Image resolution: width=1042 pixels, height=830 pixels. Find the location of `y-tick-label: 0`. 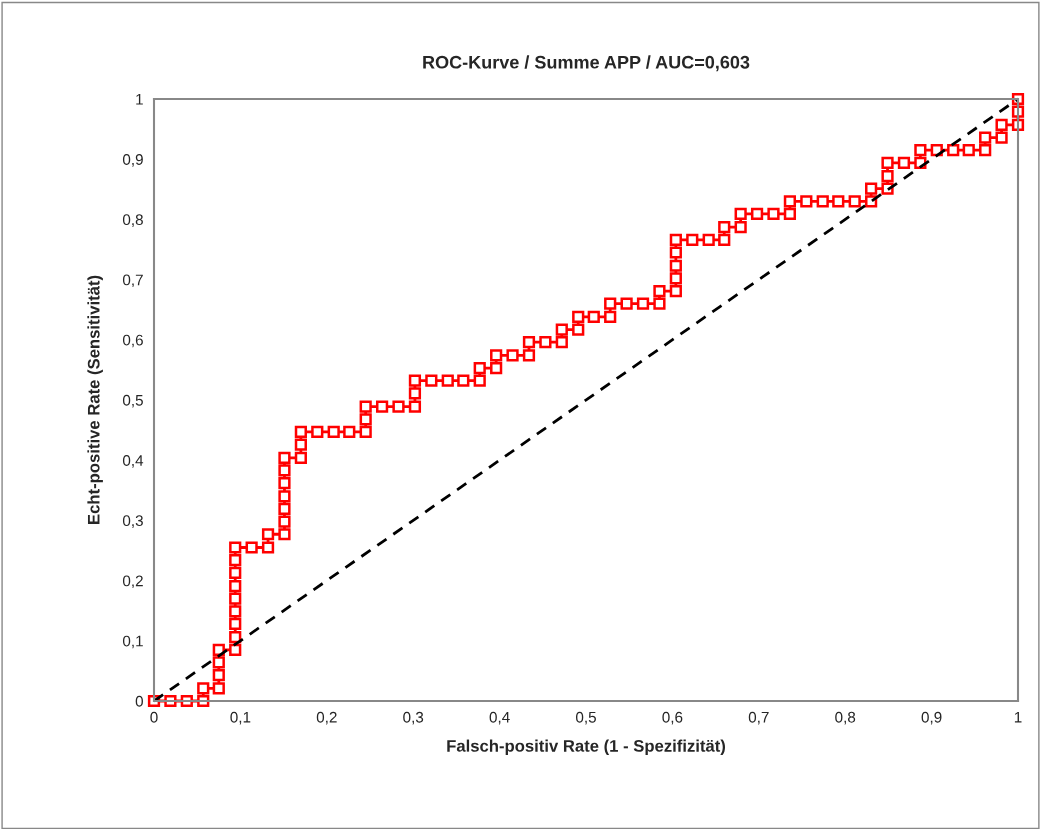

y-tick-label: 0 is located at coordinates (139, 701).